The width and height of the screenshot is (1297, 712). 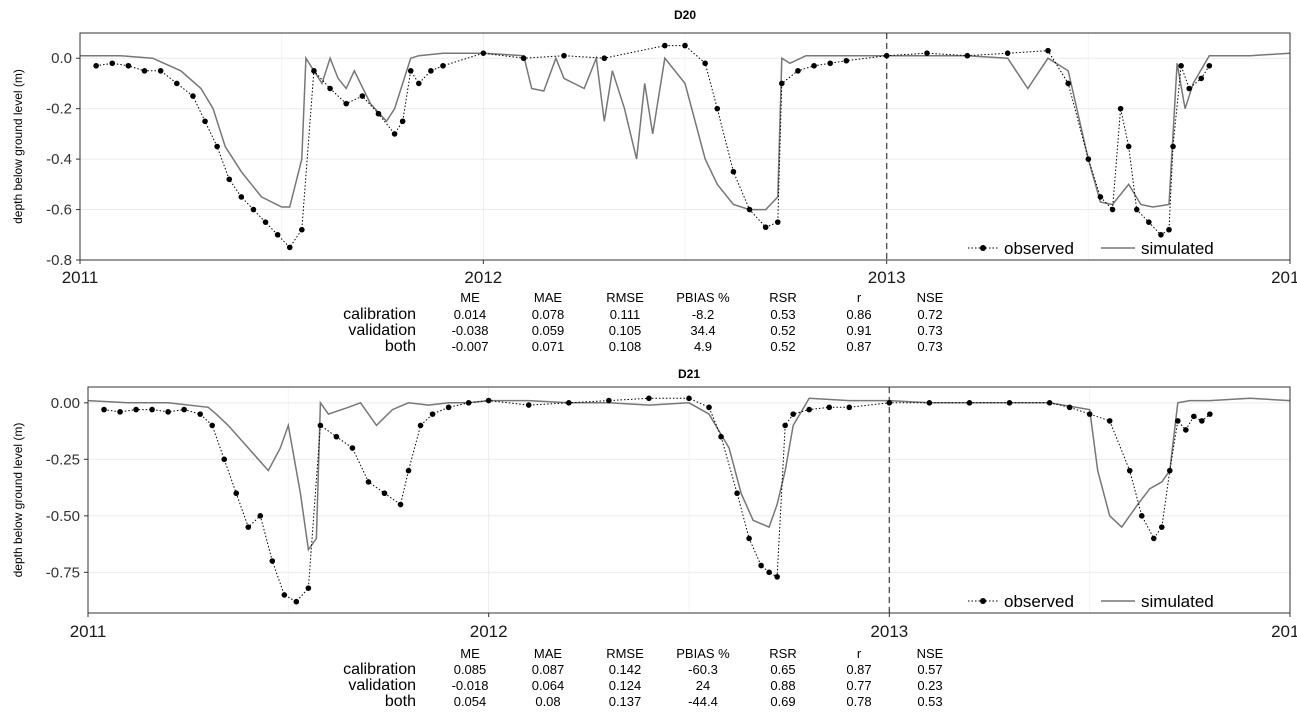 What do you see at coordinates (703, 701) in the screenshot?
I see `stats-cell: -44.4` at bounding box center [703, 701].